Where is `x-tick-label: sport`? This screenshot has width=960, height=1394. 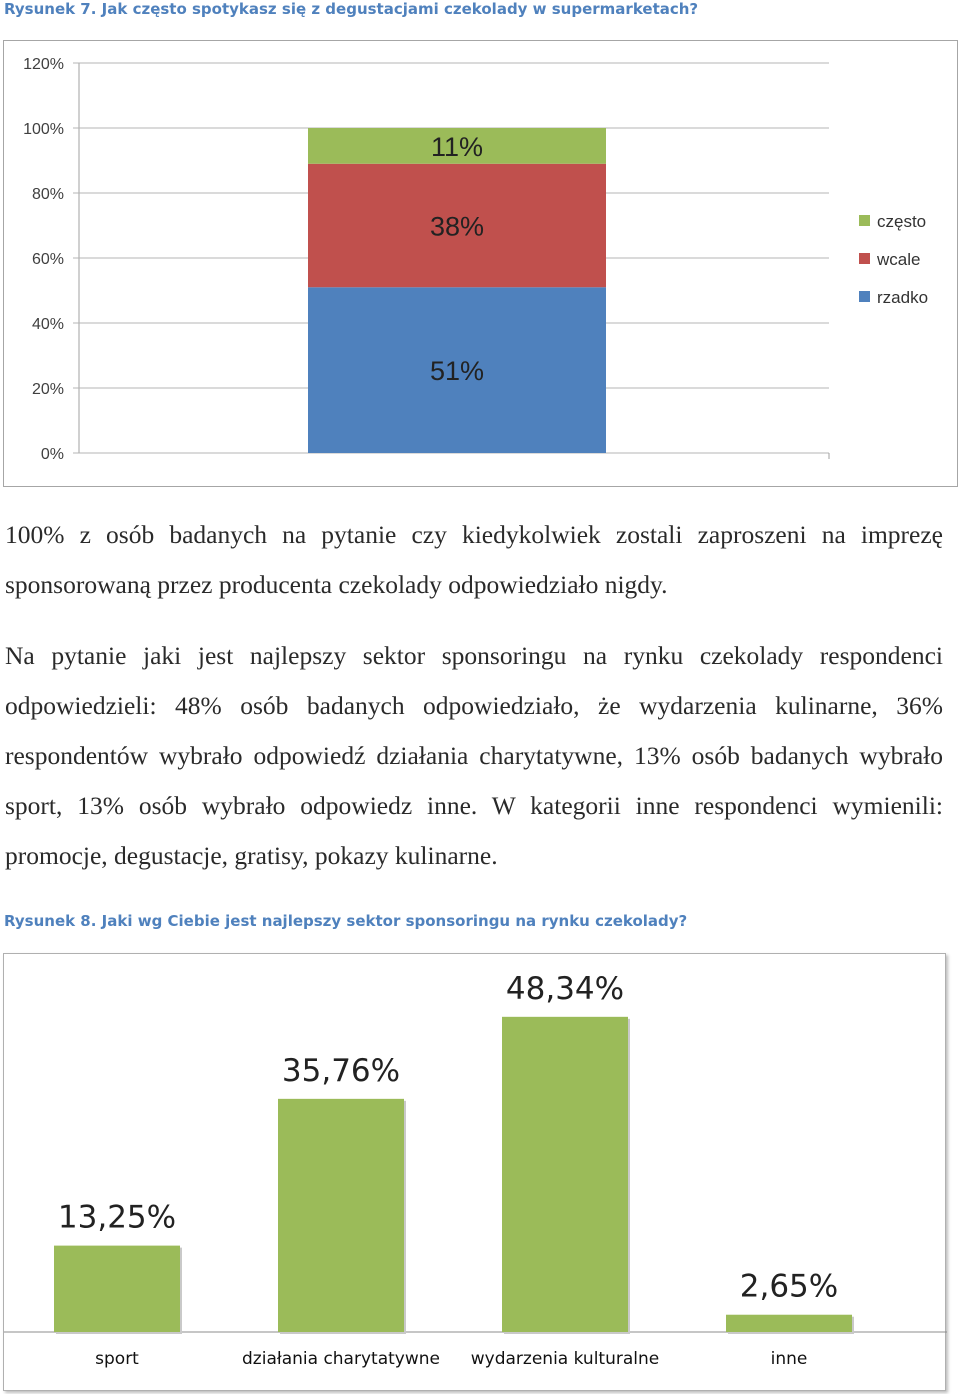 x-tick-label: sport is located at coordinates (117, 1359).